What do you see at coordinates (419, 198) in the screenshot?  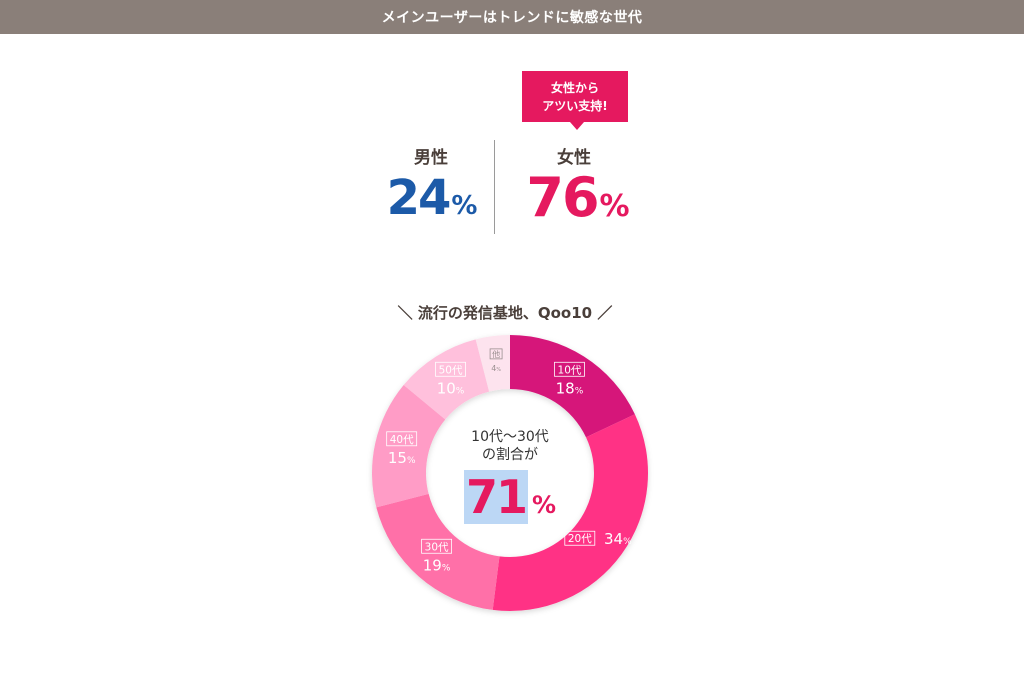 I see `male-value: 24` at bounding box center [419, 198].